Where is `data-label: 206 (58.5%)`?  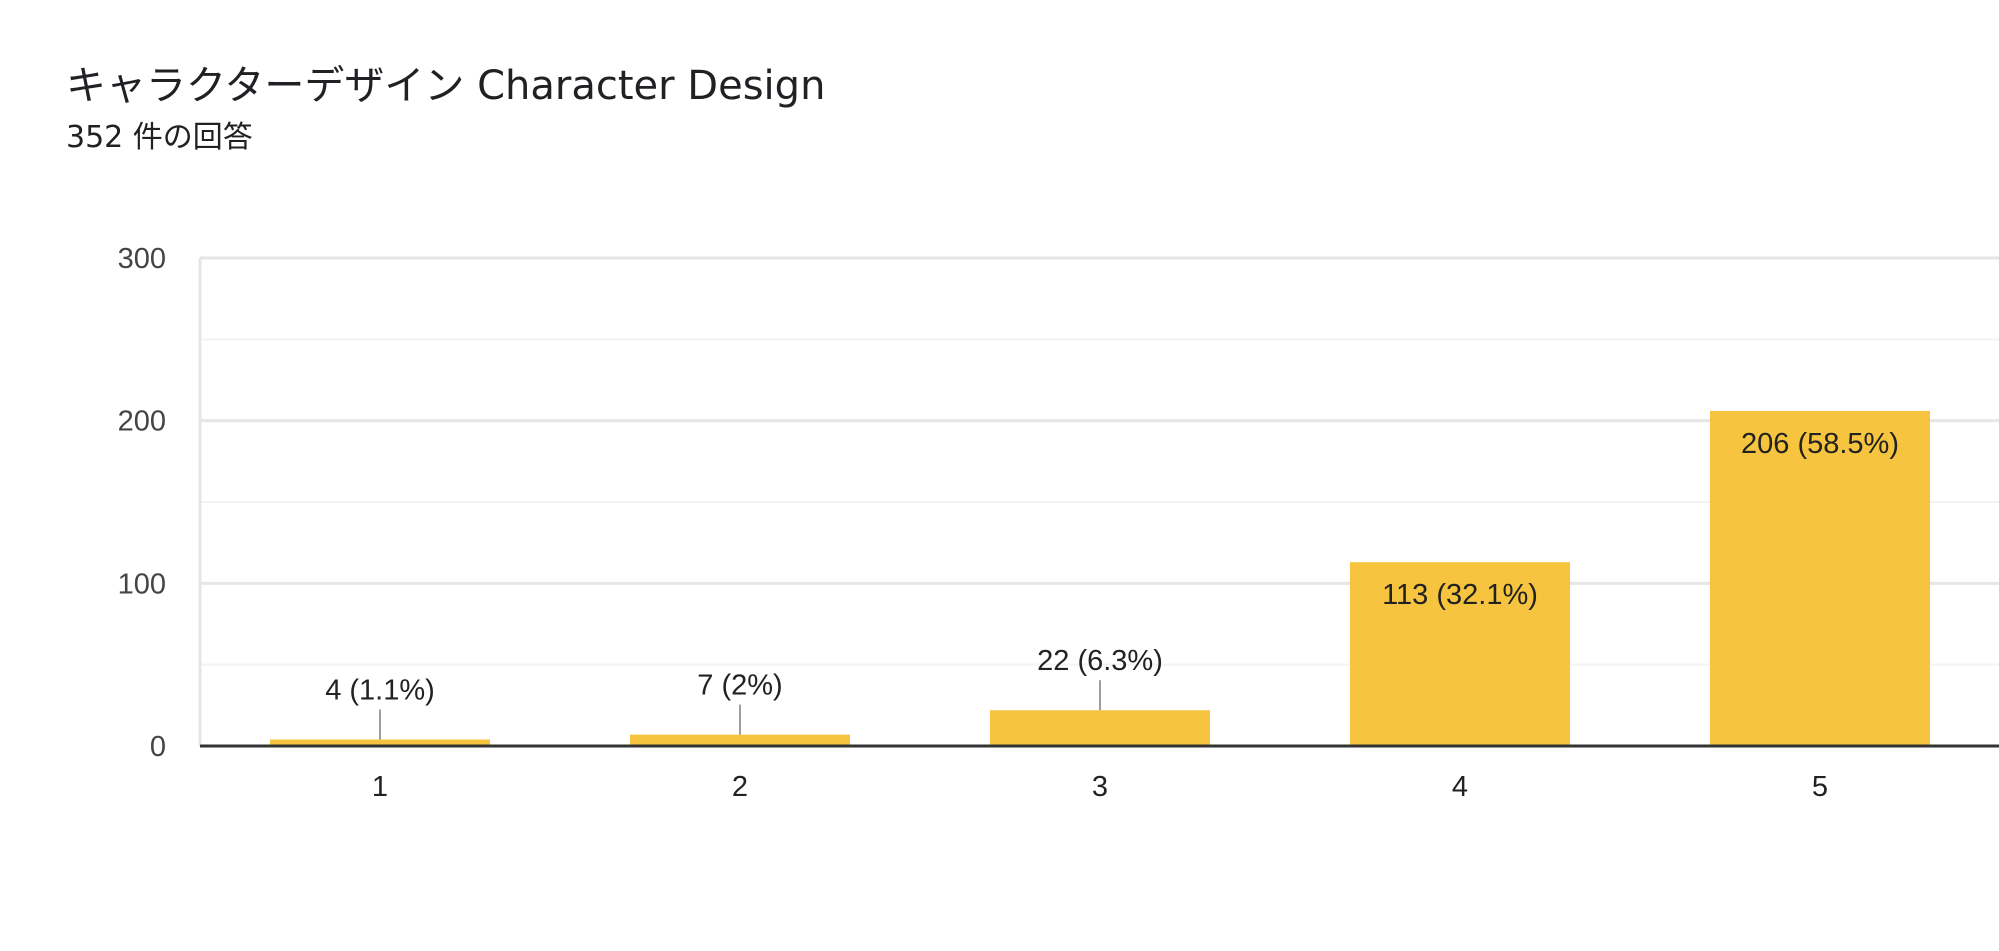
data-label: 206 (58.5%) is located at coordinates (1820, 444).